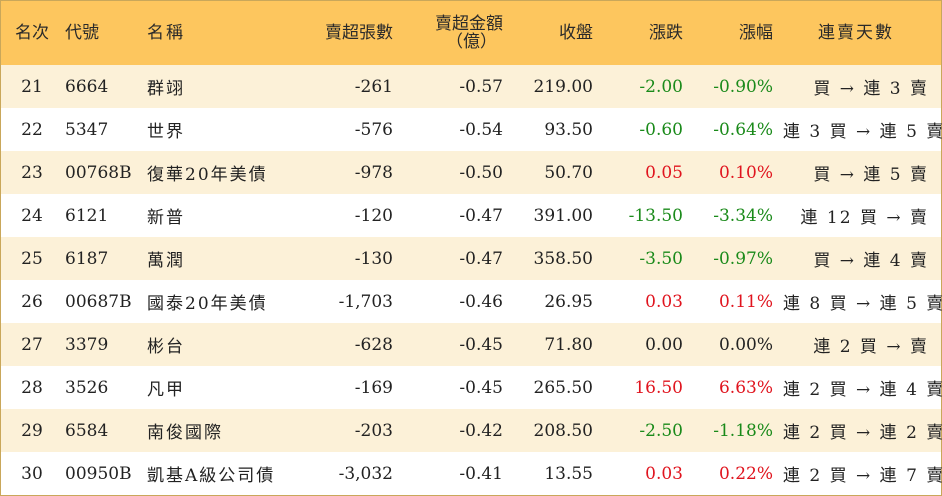 The height and width of the screenshot is (496, 942). I want to click on rank-cell: 21, so click(32, 86).